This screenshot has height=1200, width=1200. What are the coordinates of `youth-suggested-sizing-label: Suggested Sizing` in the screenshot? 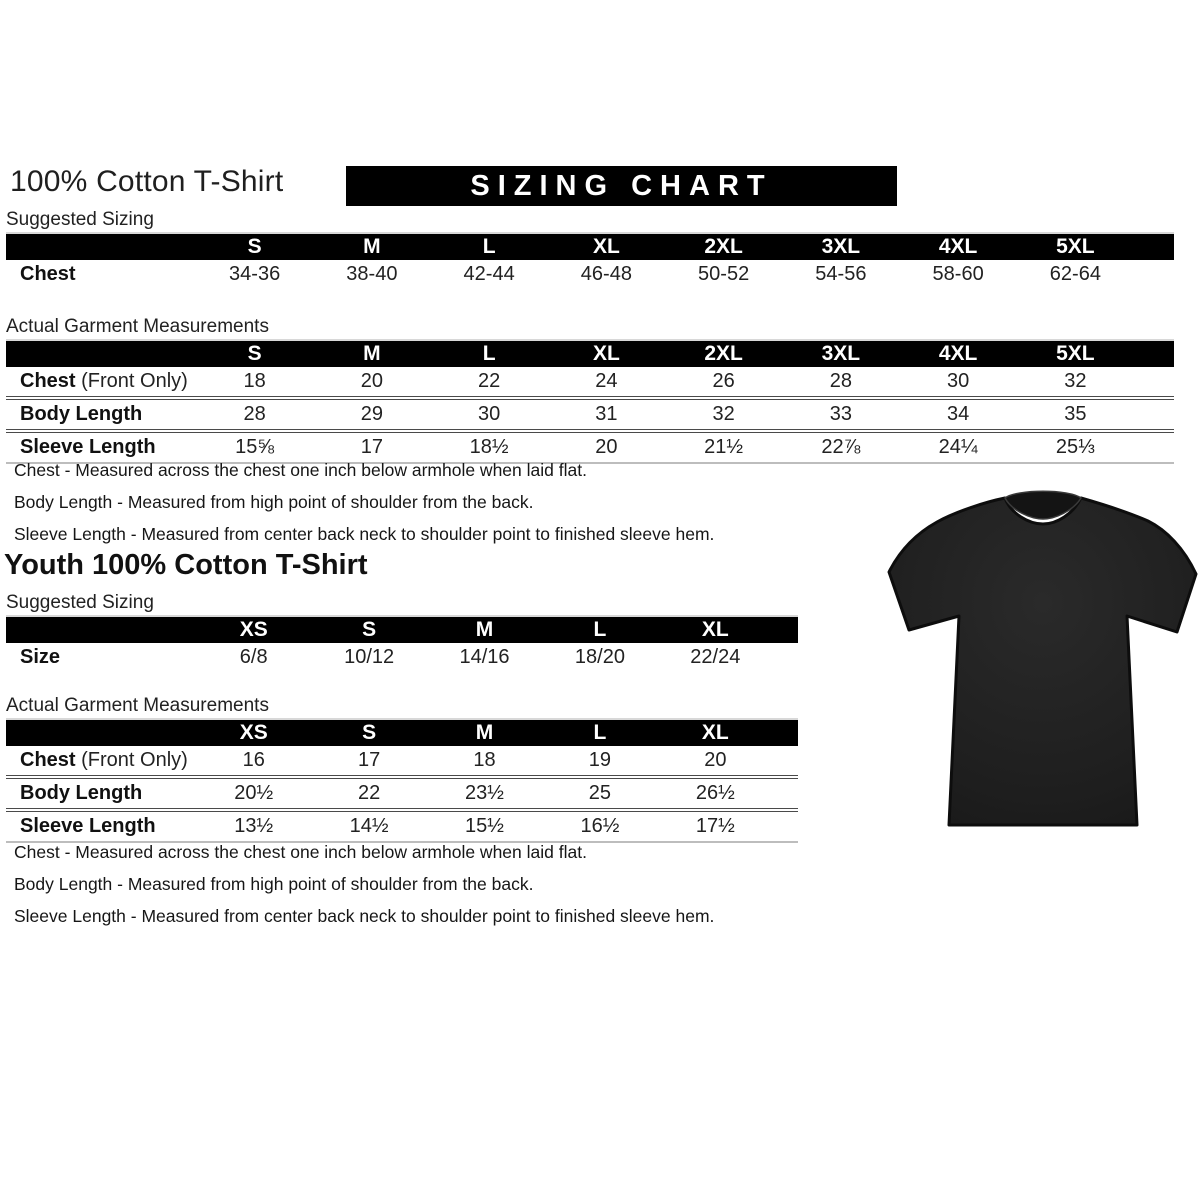 It's located at (80, 602).